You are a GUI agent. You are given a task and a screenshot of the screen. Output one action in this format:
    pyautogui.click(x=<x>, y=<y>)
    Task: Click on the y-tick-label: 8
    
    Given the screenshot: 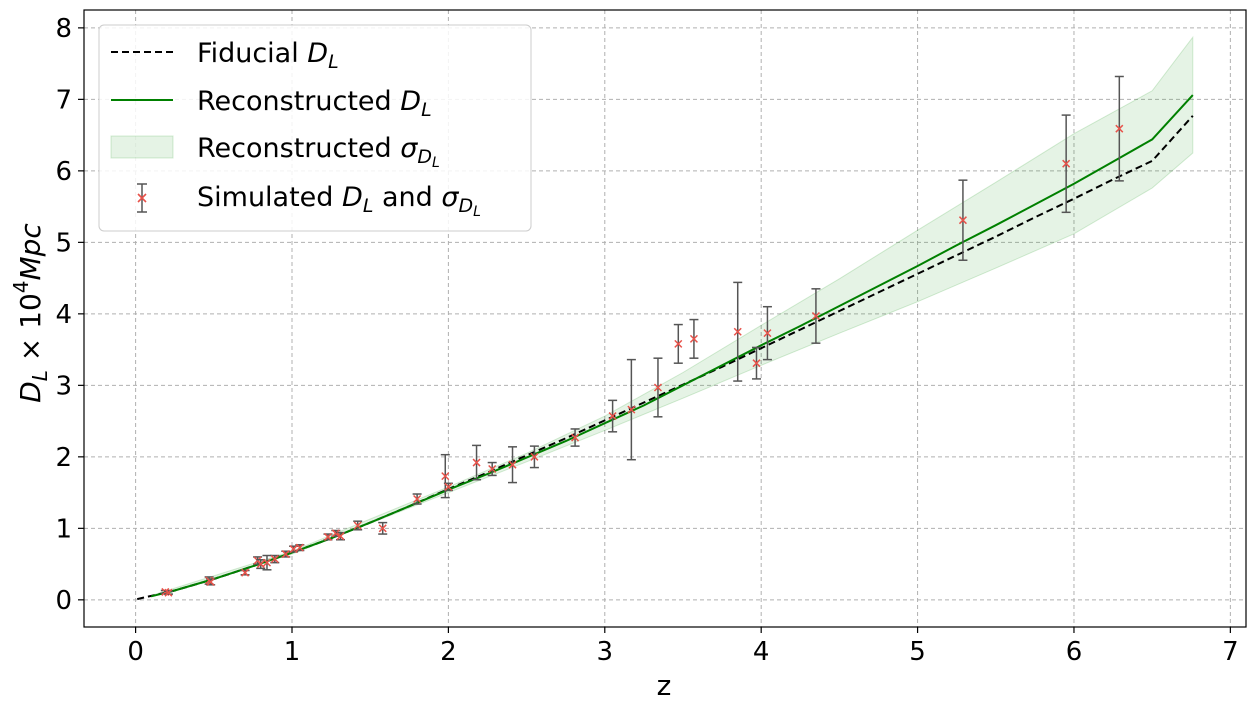 What is the action you would take?
    pyautogui.click(x=63, y=29)
    